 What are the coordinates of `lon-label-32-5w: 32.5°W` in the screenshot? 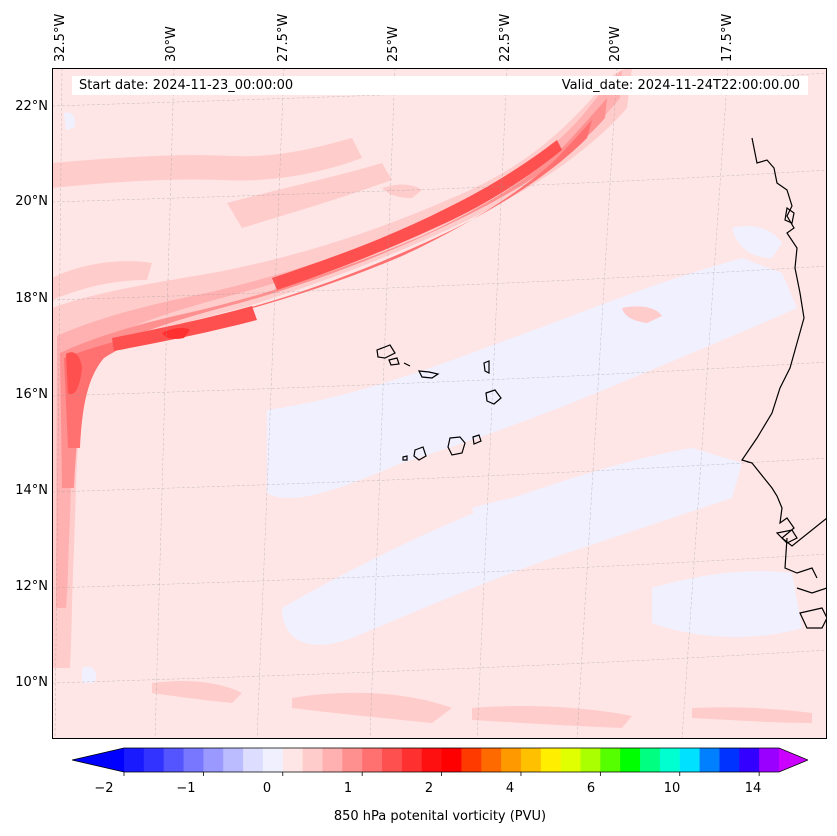 It's located at (60, 37).